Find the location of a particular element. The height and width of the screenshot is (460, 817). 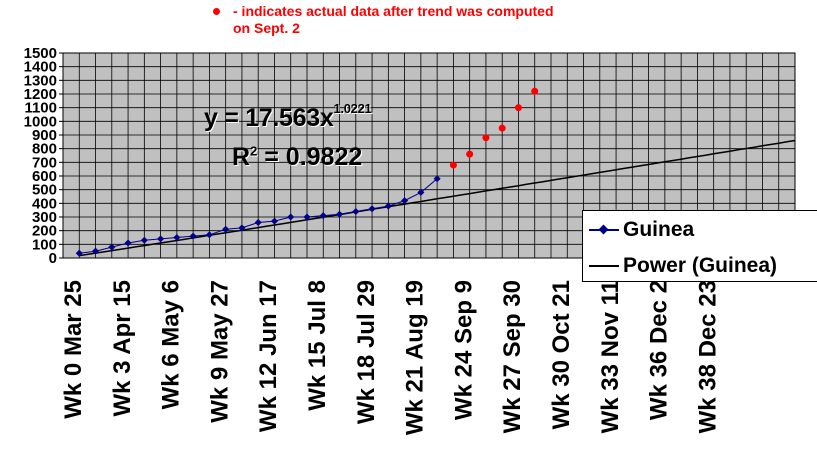

r2-sup: 2 is located at coordinates (254, 151).